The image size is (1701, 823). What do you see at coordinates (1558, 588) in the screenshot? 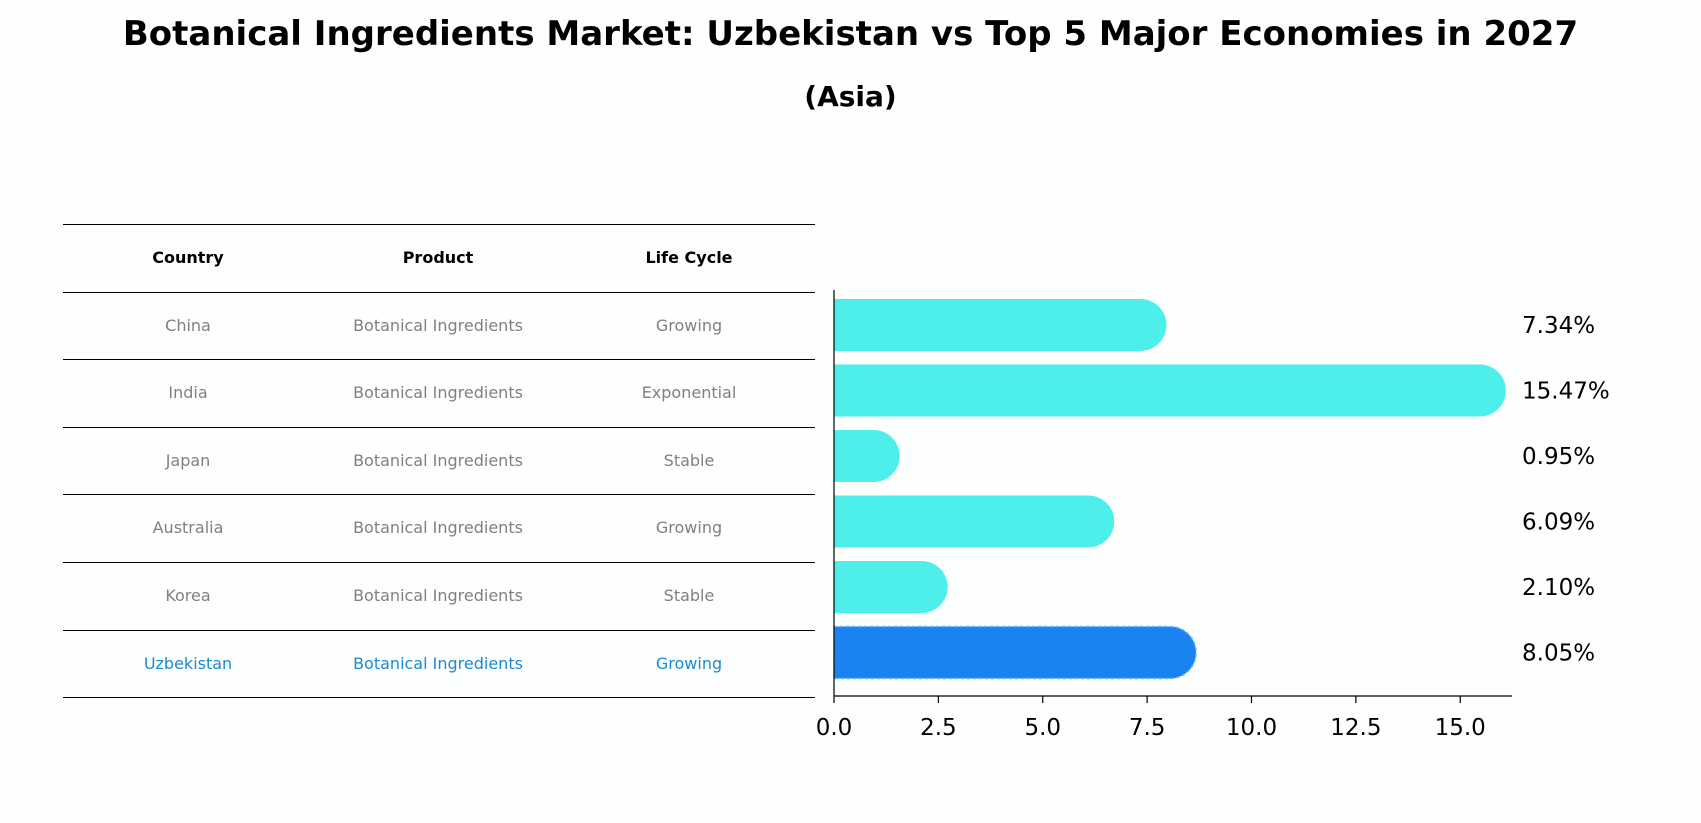
I see `value-label: 2.10%` at bounding box center [1558, 588].